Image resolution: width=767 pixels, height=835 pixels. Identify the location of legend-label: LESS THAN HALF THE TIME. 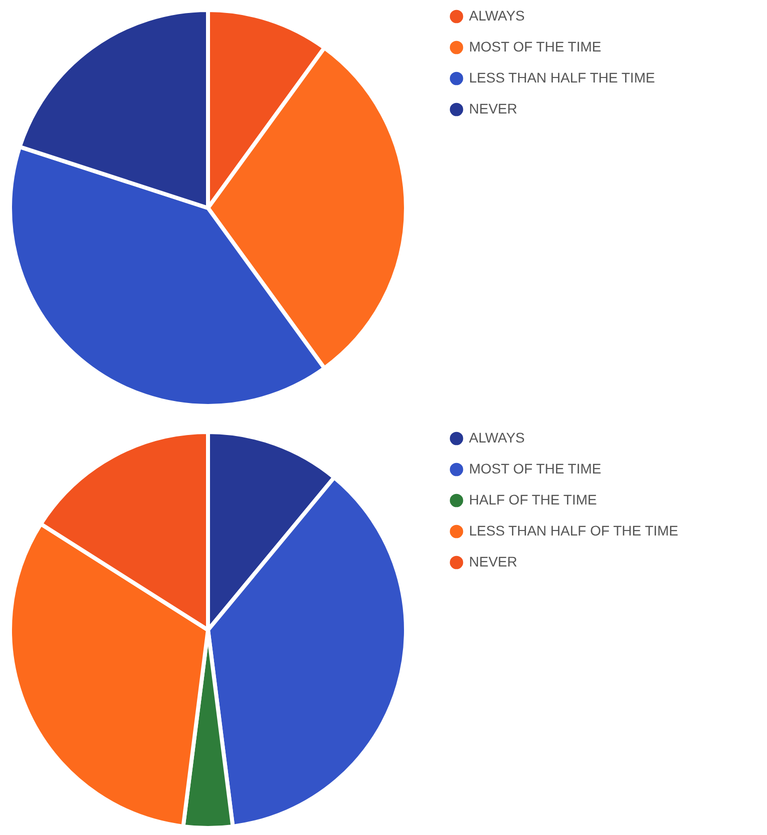
(562, 78).